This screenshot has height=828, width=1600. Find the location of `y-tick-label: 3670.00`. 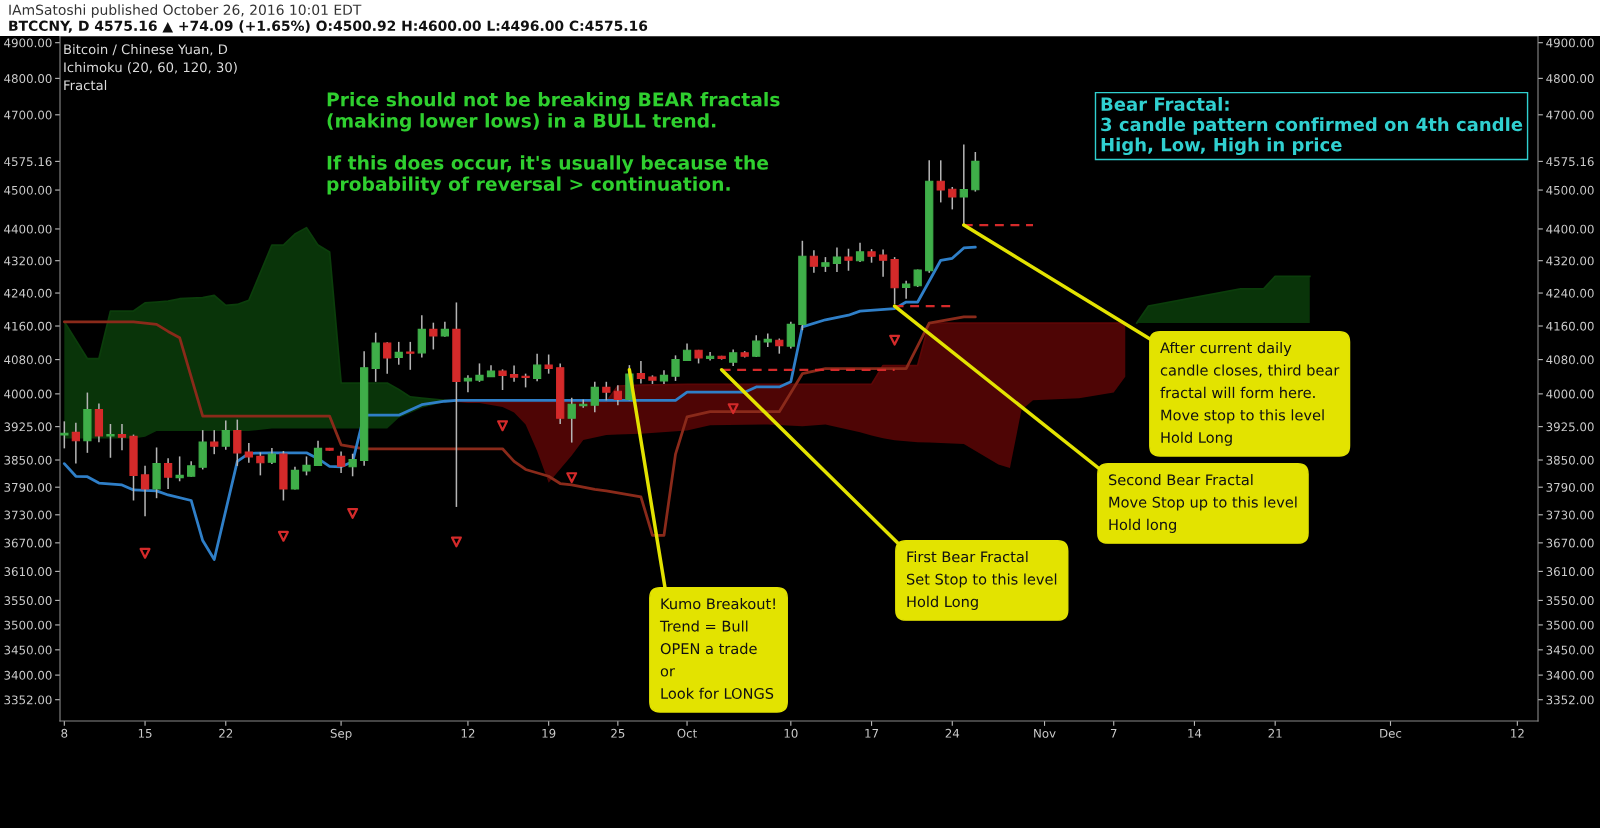

y-tick-label: 3670.00 is located at coordinates (1570, 543).